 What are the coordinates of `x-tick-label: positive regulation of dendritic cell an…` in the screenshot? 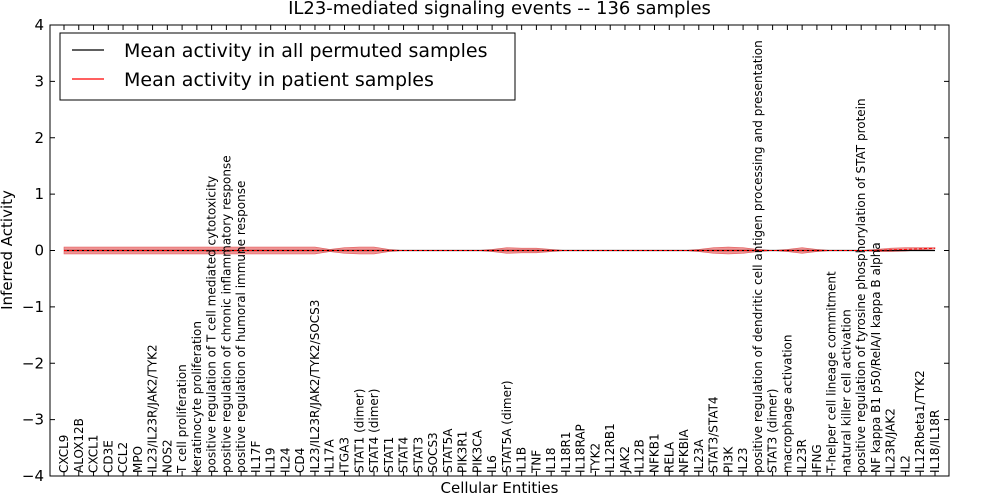 It's located at (758, 256).